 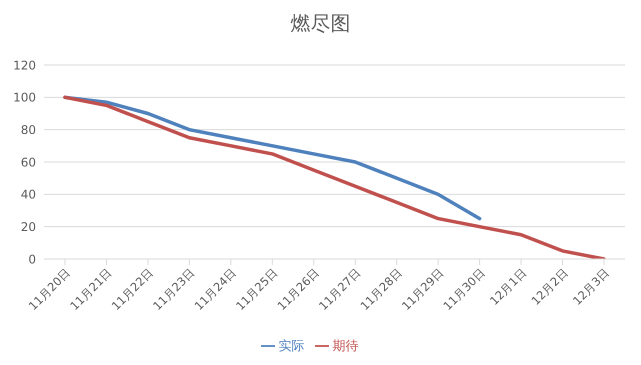 What do you see at coordinates (28, 129) in the screenshot?
I see `y-tick-label: 80` at bounding box center [28, 129].